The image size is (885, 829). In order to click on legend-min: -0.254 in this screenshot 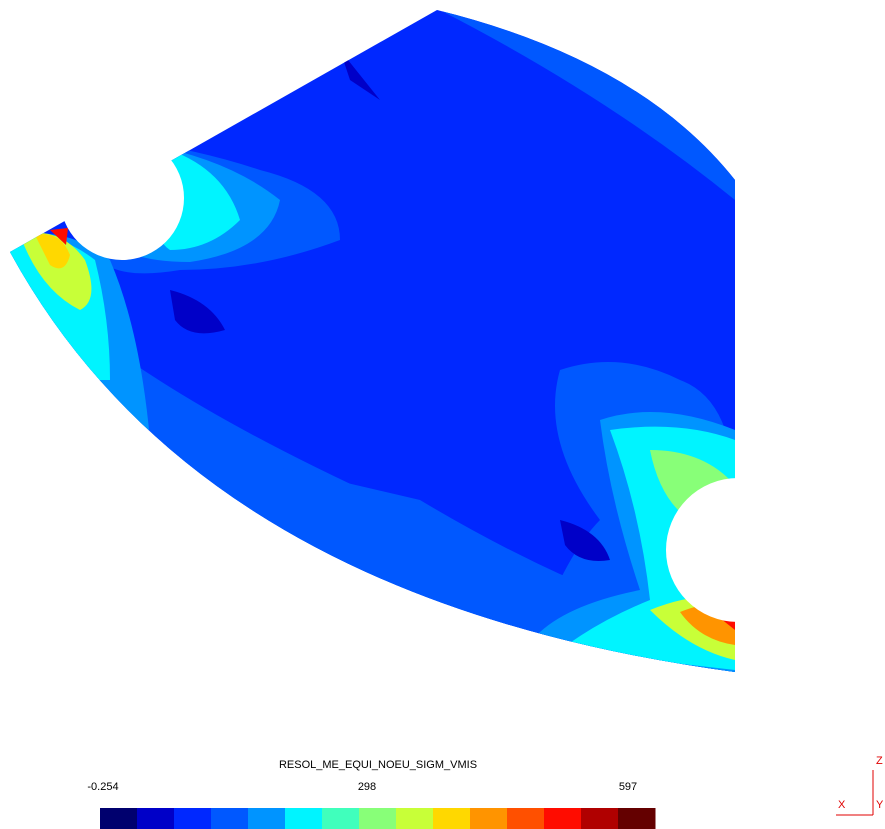, I will do `click(102, 787)`.